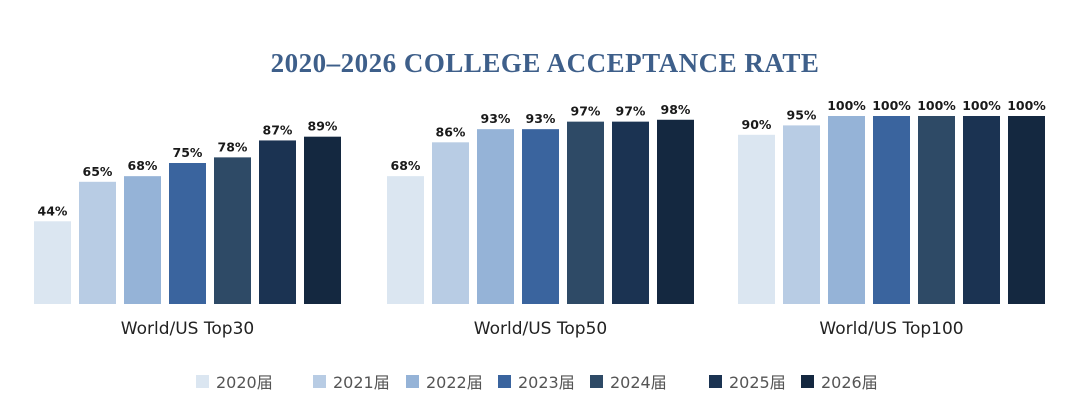  What do you see at coordinates (891, 210) in the screenshot?
I see `bar-world-us-top100-2023` at bounding box center [891, 210].